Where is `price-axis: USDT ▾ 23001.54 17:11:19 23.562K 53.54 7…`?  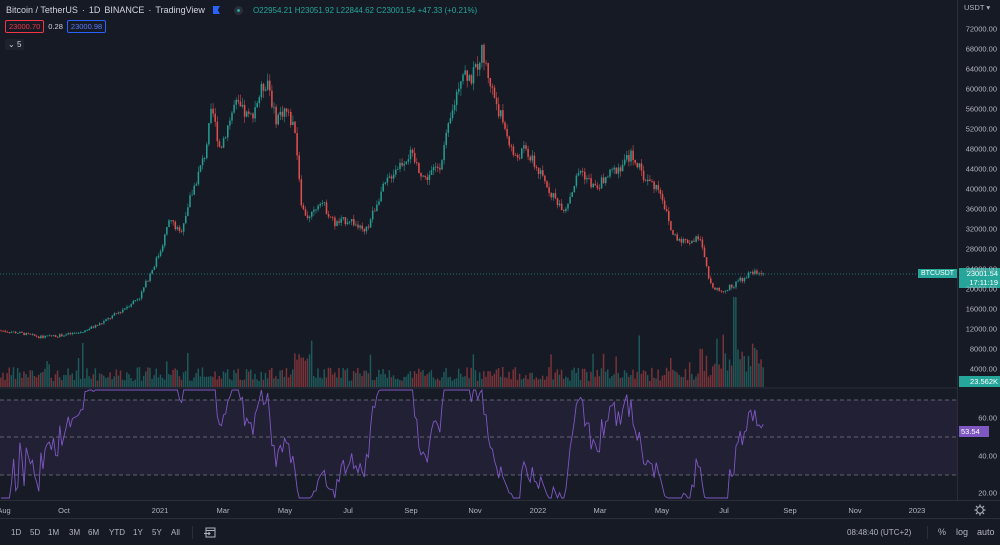 price-axis: USDT ▾ 23001.54 17:11:19 23.562K 53.54 7… is located at coordinates (978, 250).